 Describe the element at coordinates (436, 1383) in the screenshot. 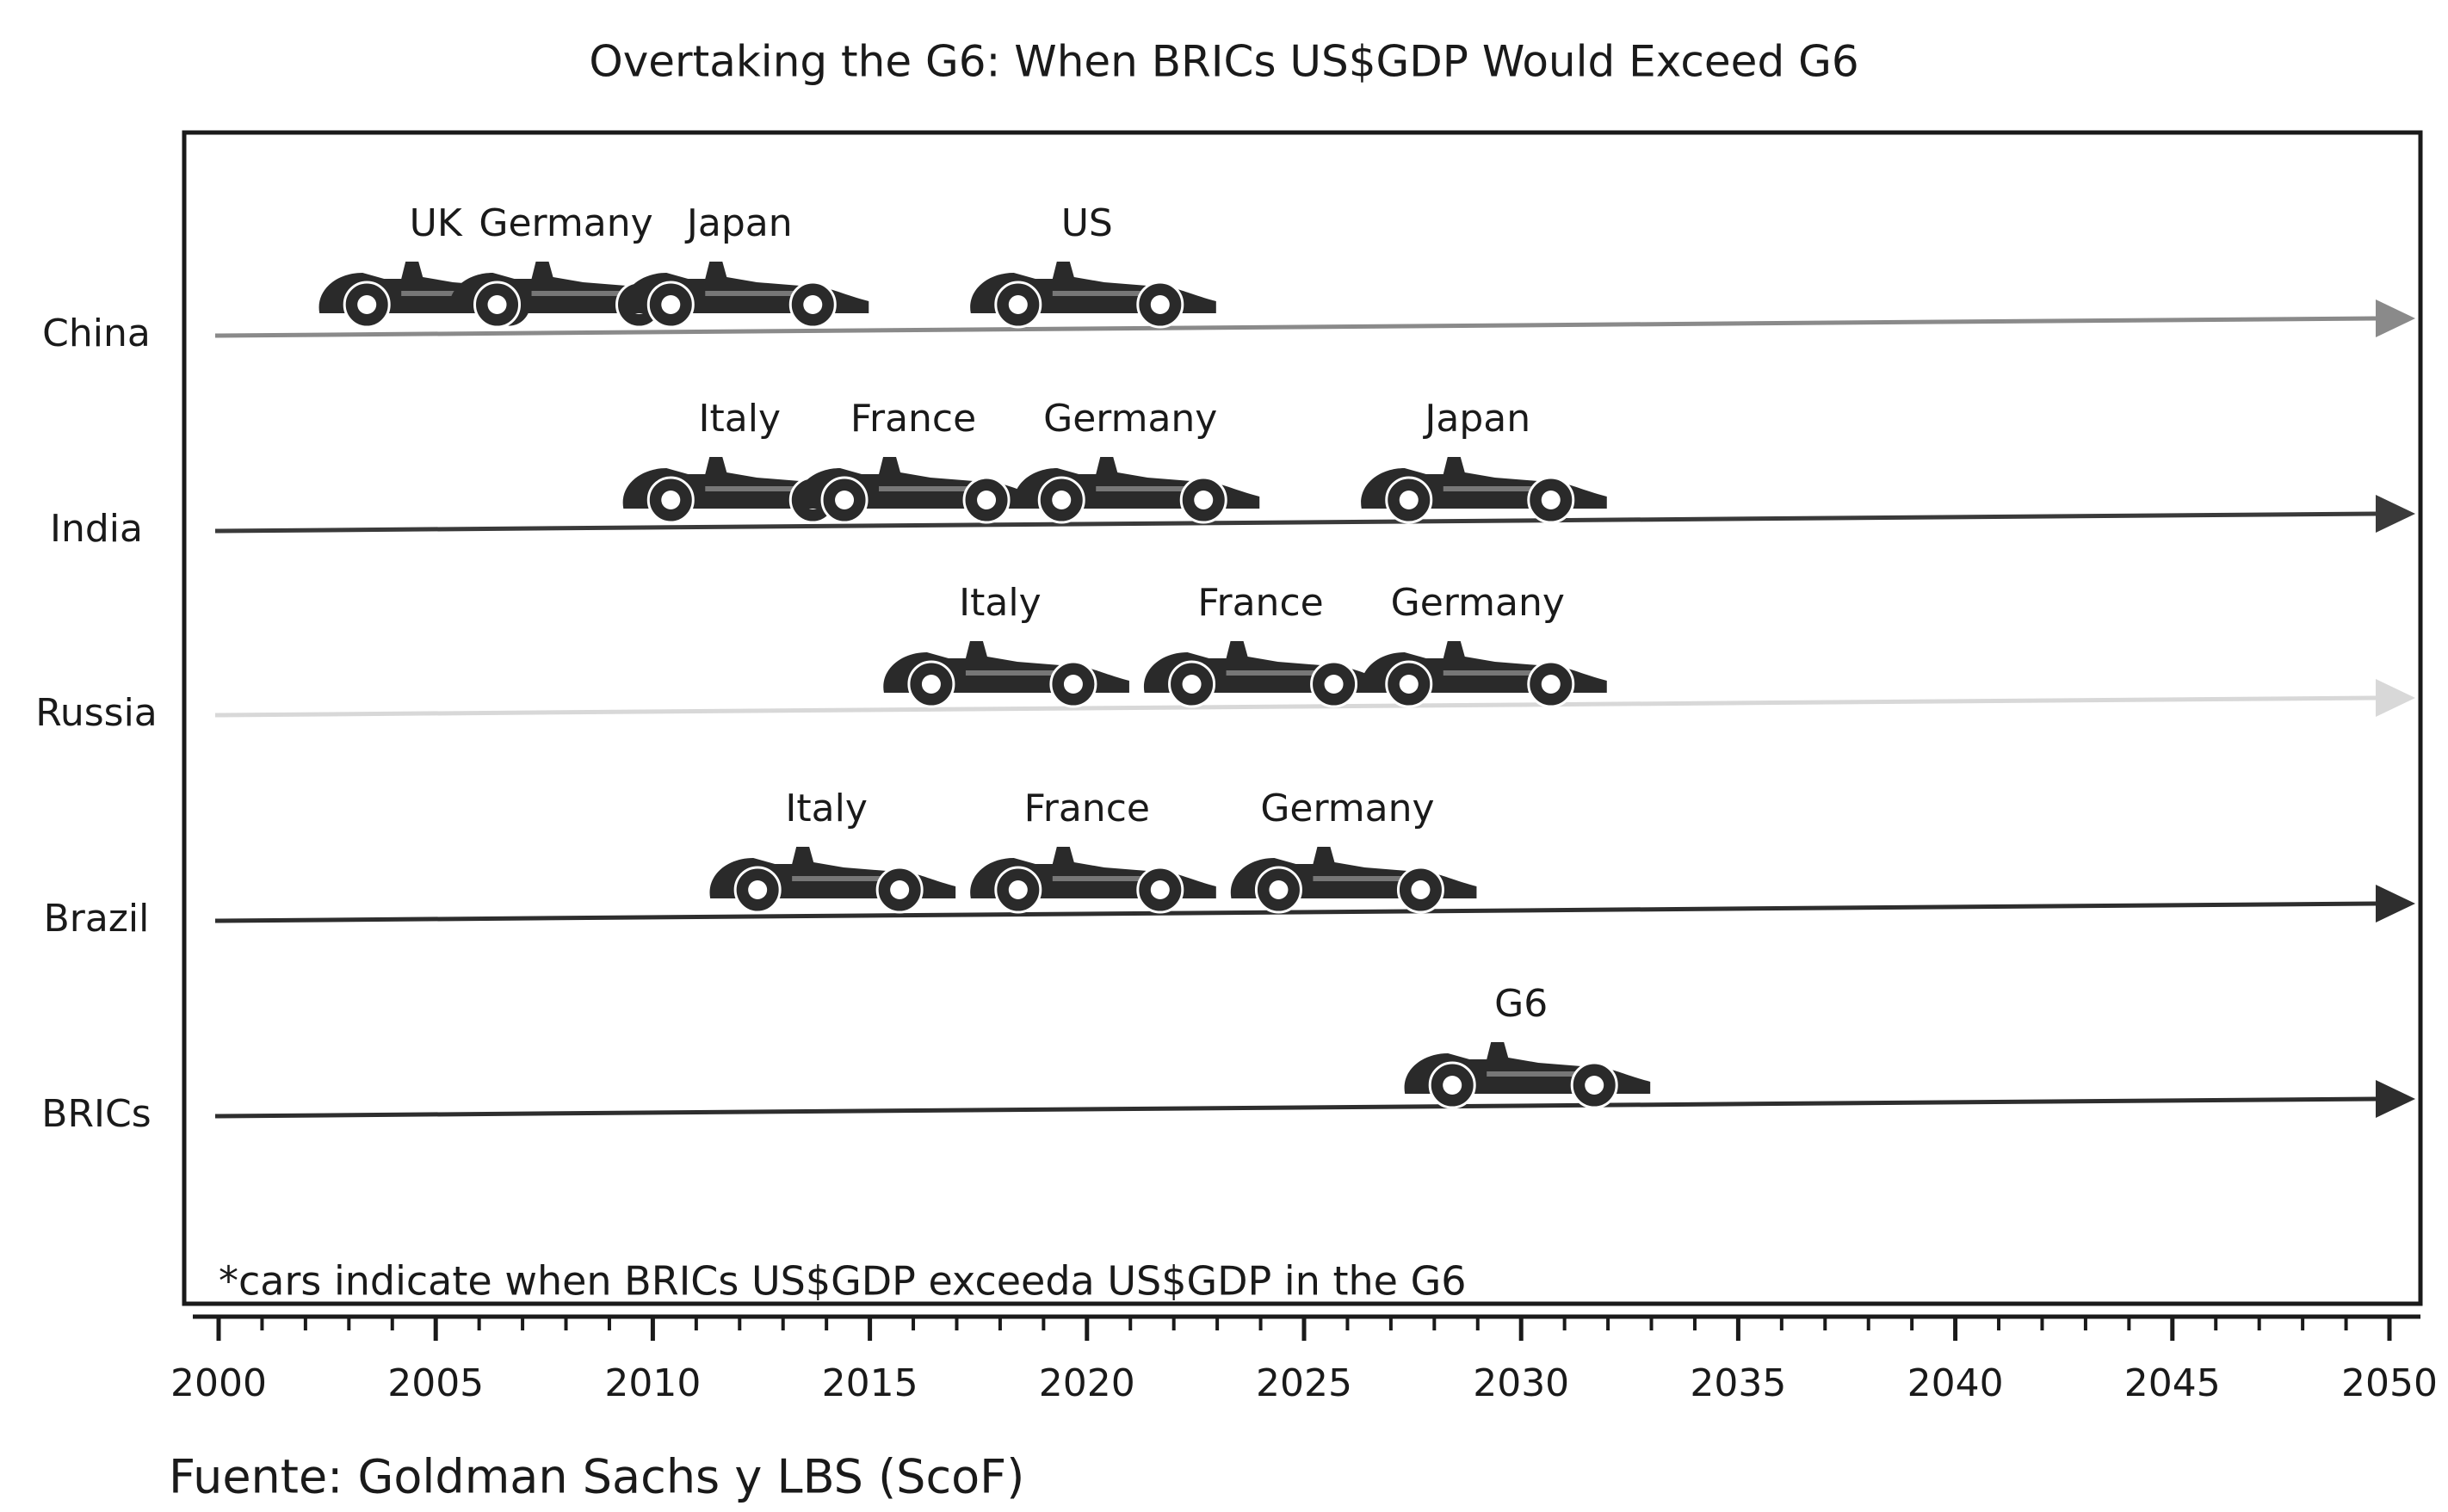

I see `x-tick-label: 2005` at that location.